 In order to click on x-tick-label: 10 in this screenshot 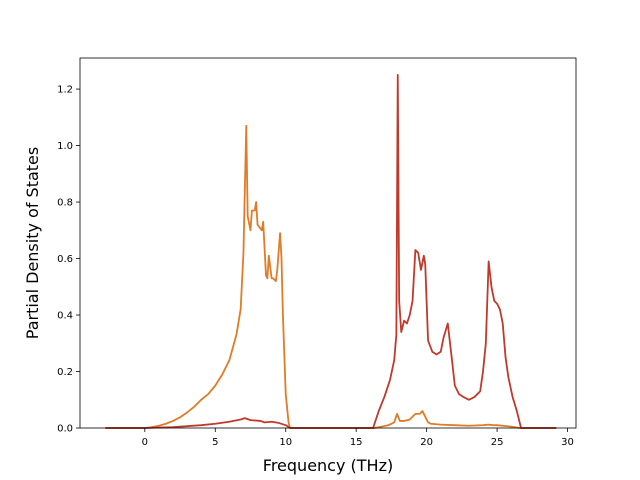, I will do `click(285, 442)`.